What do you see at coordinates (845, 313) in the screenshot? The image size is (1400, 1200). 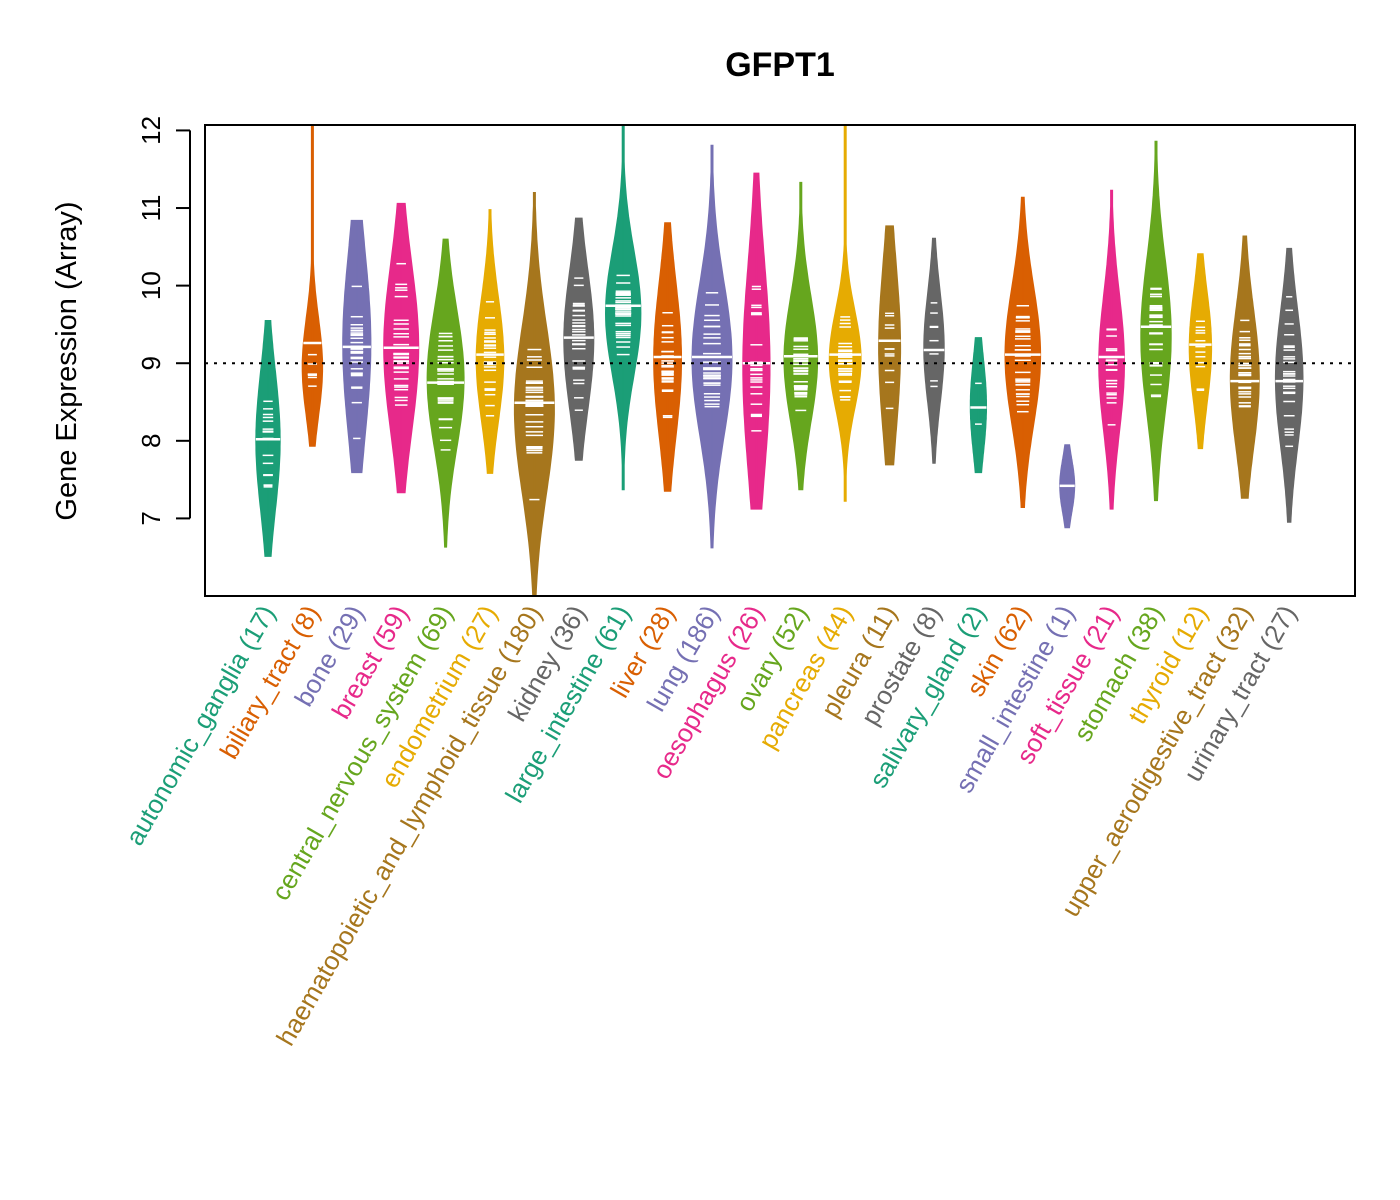 I see `violin-pancreas` at bounding box center [845, 313].